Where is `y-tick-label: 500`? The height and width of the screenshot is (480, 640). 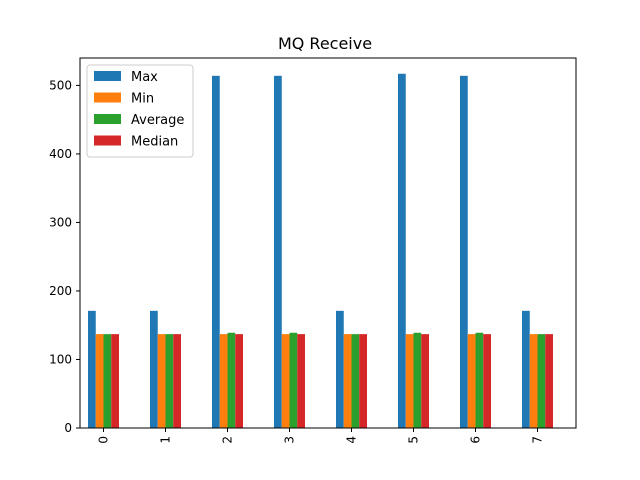 y-tick-label: 500 is located at coordinates (60, 85).